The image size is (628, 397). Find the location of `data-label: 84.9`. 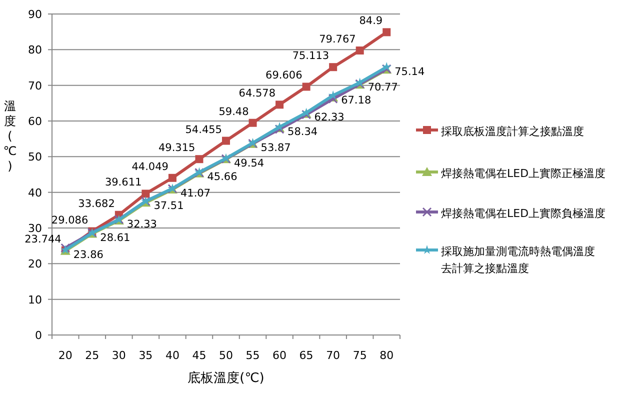

data-label: 84.9 is located at coordinates (371, 21).